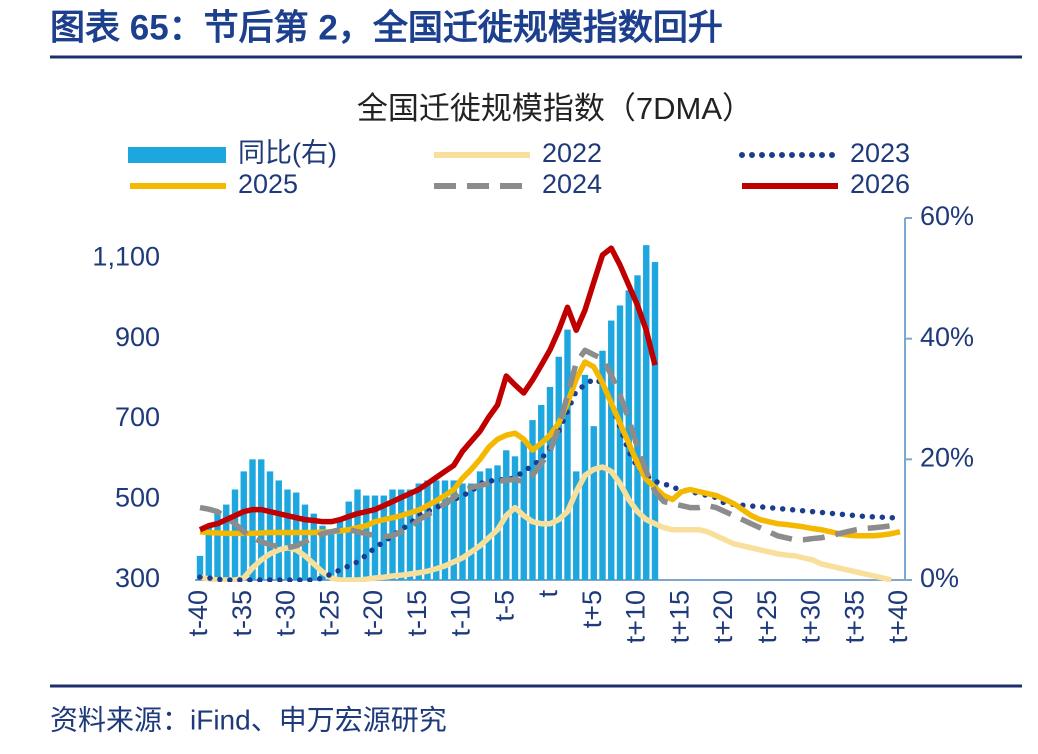  Describe the element at coordinates (461, 613) in the screenshot. I see `x-tick-label: t-10` at that location.